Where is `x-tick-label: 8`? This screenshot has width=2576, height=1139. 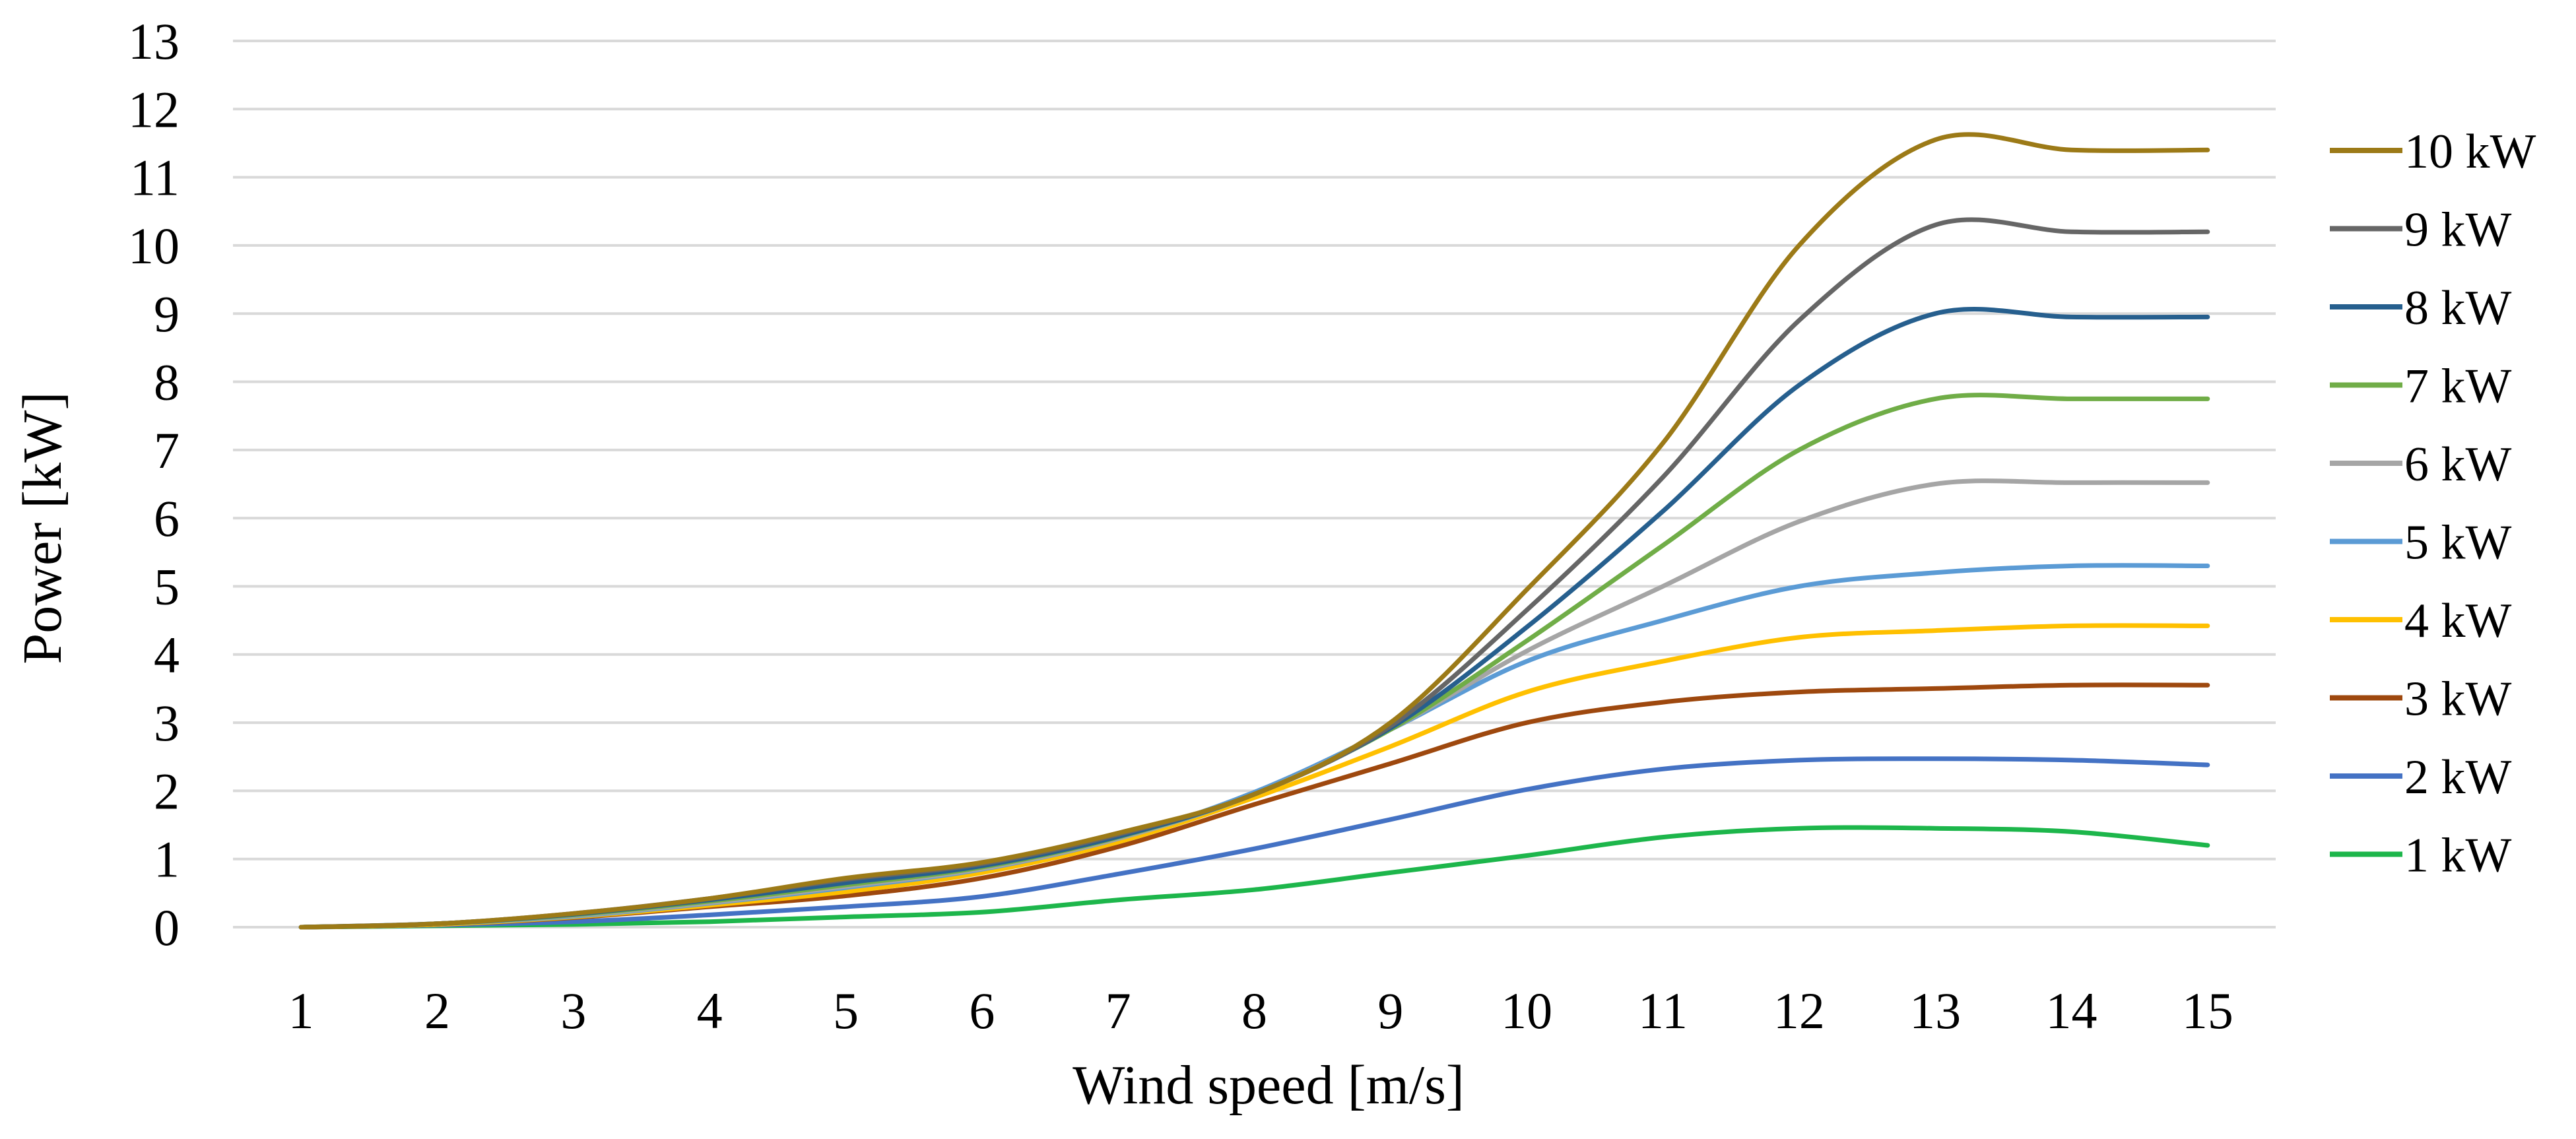 x-tick-label: 8 is located at coordinates (1254, 1010).